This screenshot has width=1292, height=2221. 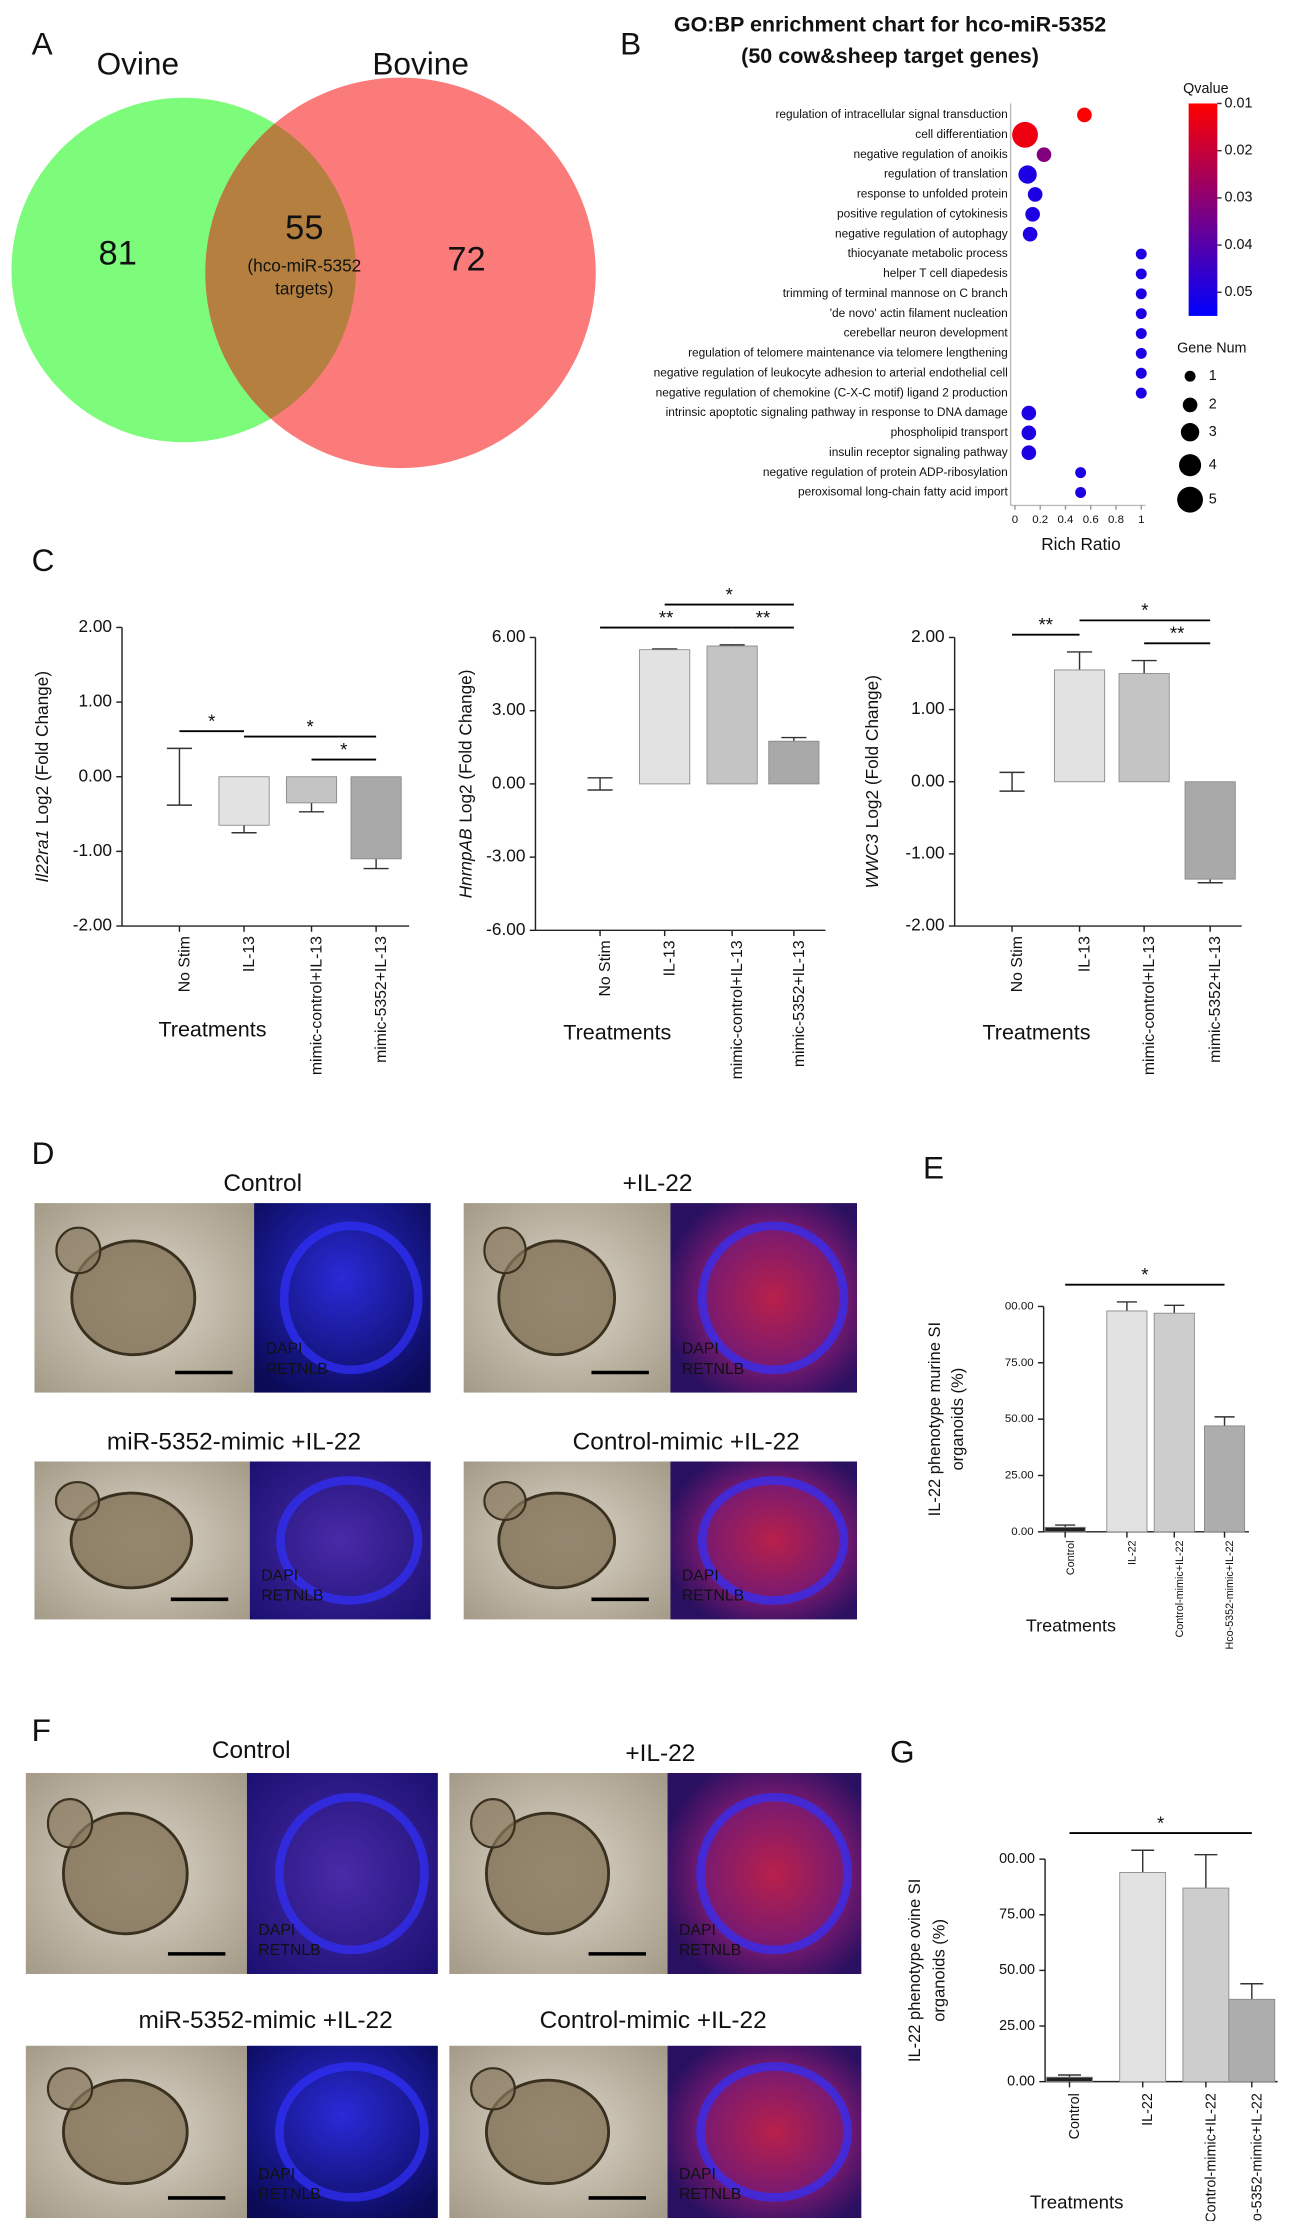 What do you see at coordinates (43, 560) in the screenshot?
I see `panel-label: C` at bounding box center [43, 560].